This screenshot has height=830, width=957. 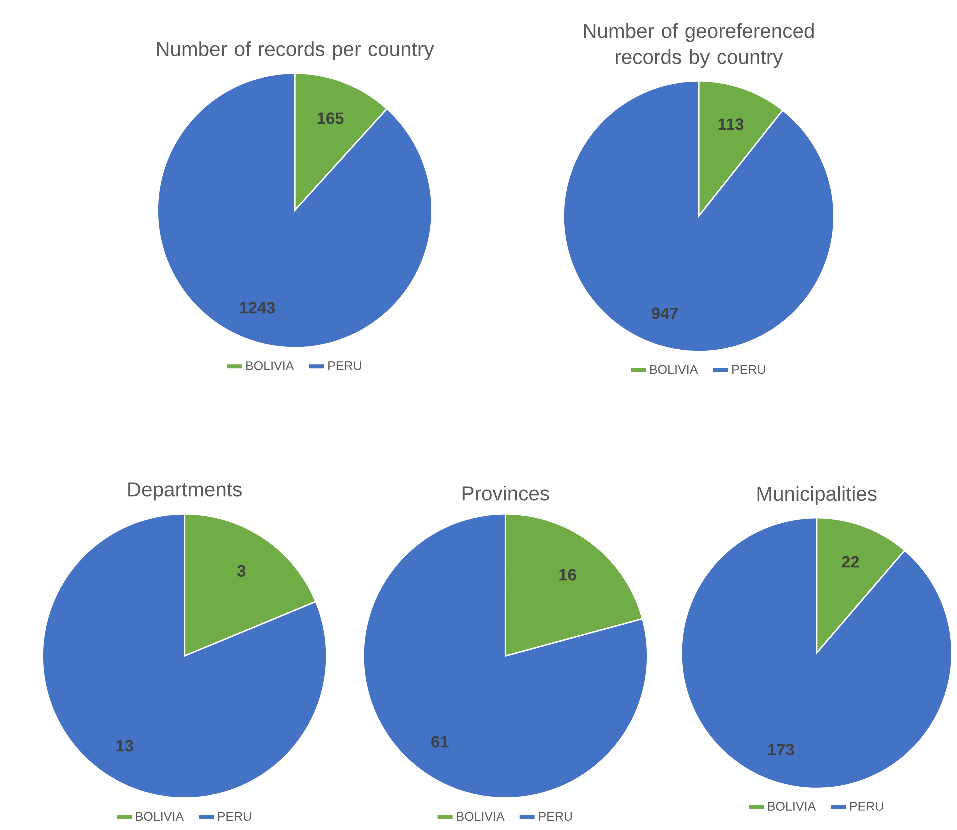 What do you see at coordinates (125, 746) in the screenshot?
I see `data-label: 13` at bounding box center [125, 746].